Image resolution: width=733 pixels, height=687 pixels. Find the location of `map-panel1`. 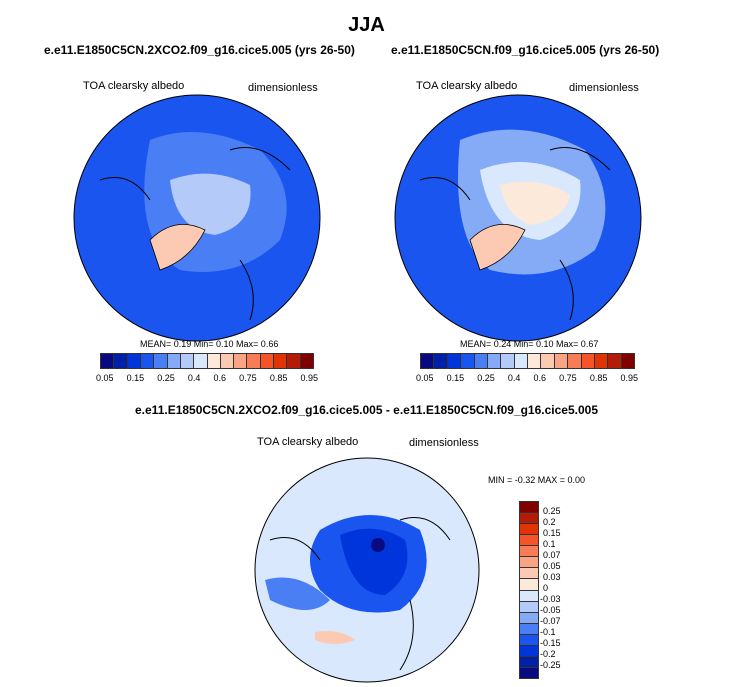

map-panel1 is located at coordinates (197, 218).